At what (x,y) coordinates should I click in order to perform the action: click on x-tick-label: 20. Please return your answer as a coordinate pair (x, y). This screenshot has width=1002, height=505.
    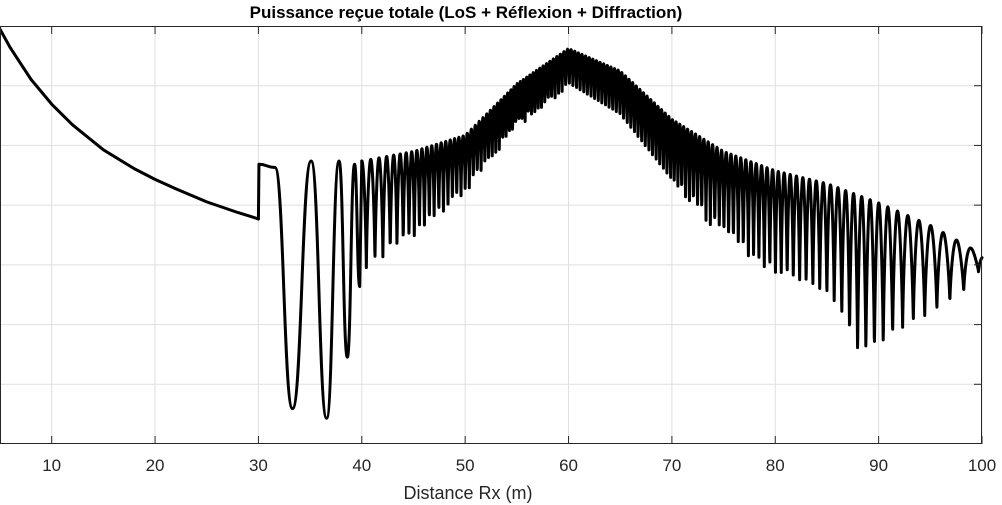
    Looking at the image, I should click on (155, 465).